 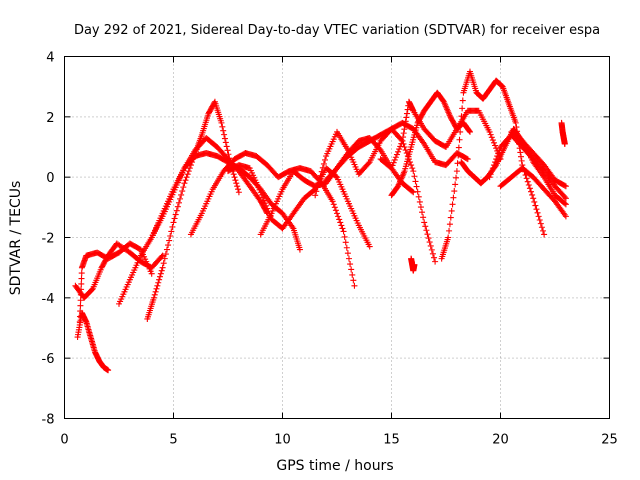 I want to click on y-tick-label: -4, so click(x=48, y=299).